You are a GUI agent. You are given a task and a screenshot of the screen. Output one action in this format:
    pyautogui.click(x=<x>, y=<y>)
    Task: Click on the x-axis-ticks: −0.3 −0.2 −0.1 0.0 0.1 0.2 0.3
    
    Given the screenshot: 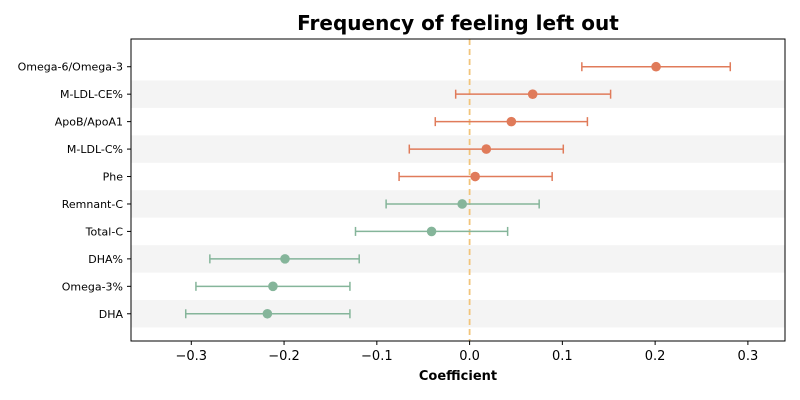 What is the action you would take?
    pyautogui.click(x=467, y=352)
    